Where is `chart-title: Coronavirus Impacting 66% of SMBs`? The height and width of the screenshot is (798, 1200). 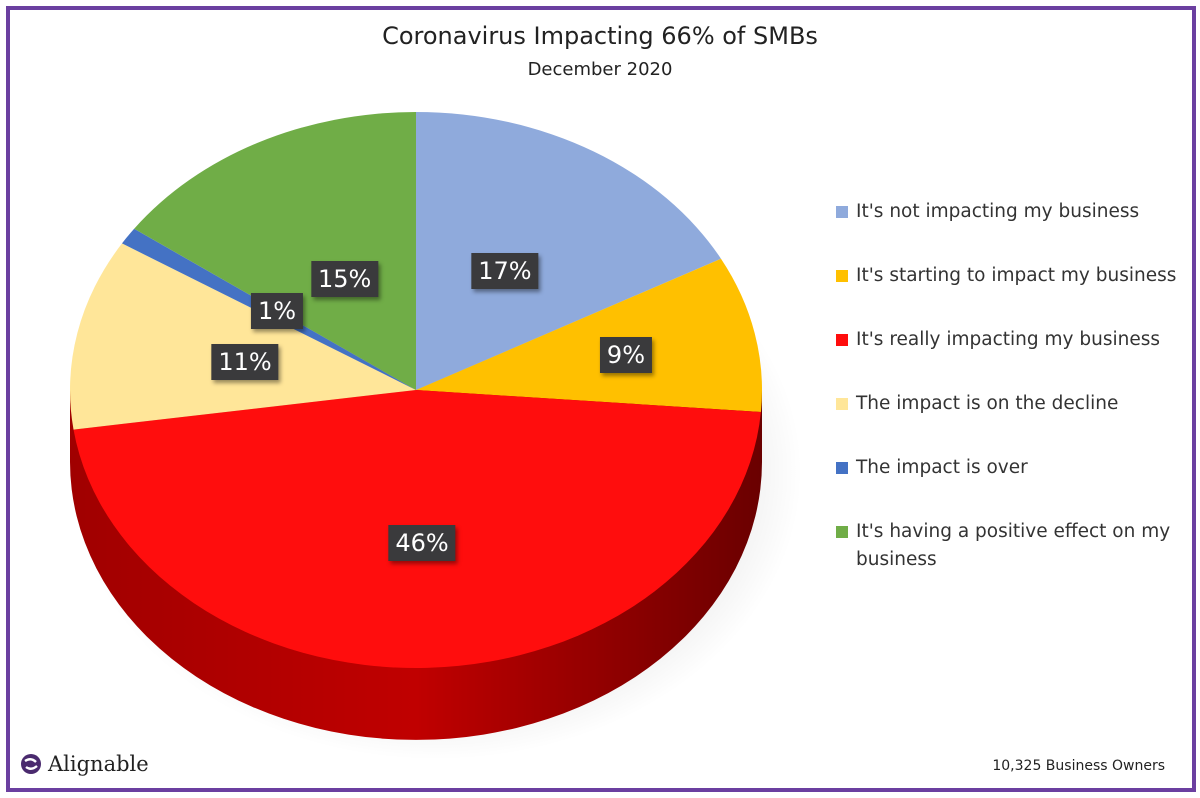
chart-title: Coronavirus Impacting 66% of SMBs is located at coordinates (600, 36).